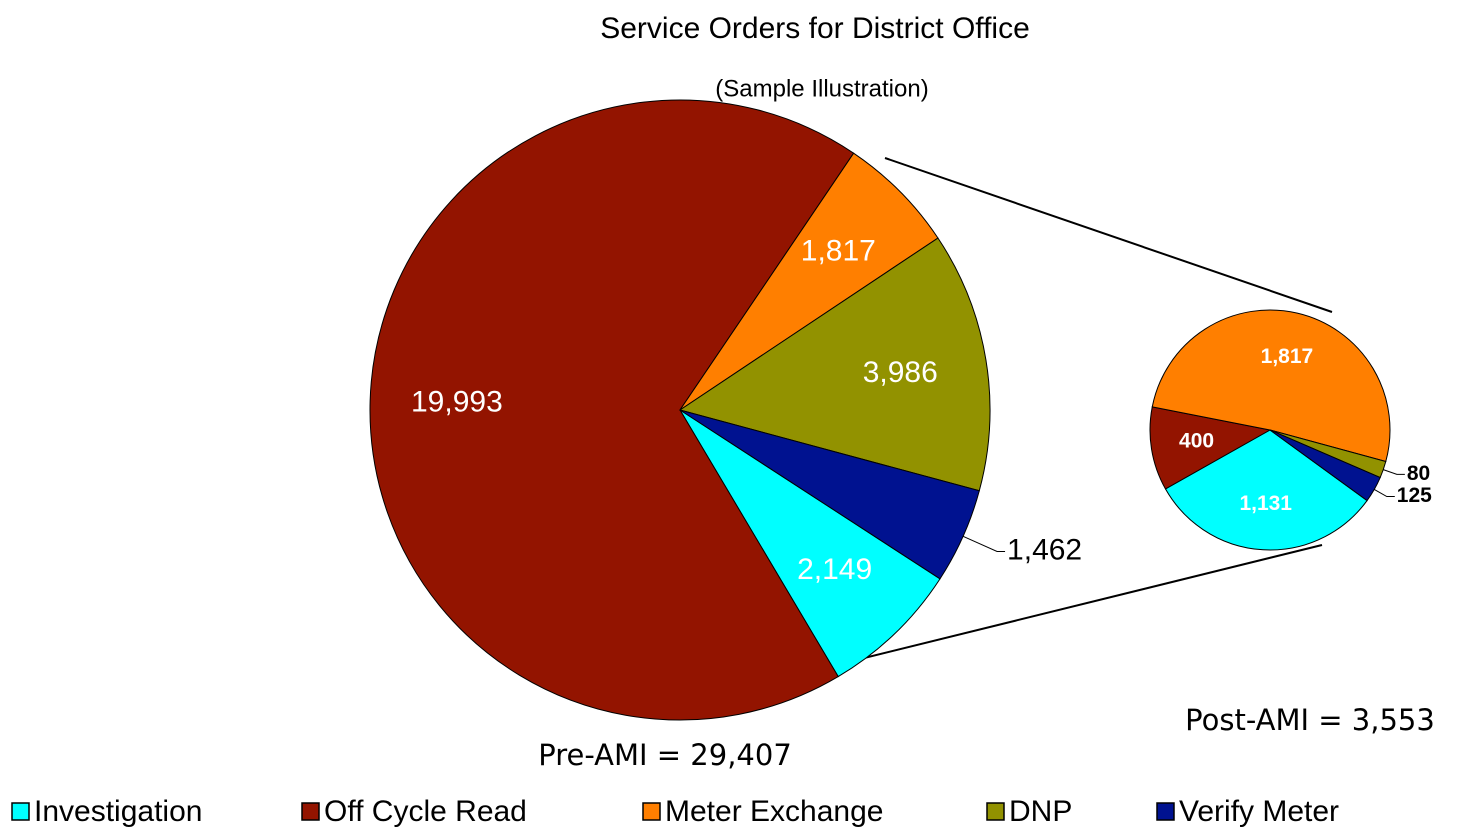  What do you see at coordinates (425, 811) in the screenshot?
I see `legend-label: Off Cycle Read` at bounding box center [425, 811].